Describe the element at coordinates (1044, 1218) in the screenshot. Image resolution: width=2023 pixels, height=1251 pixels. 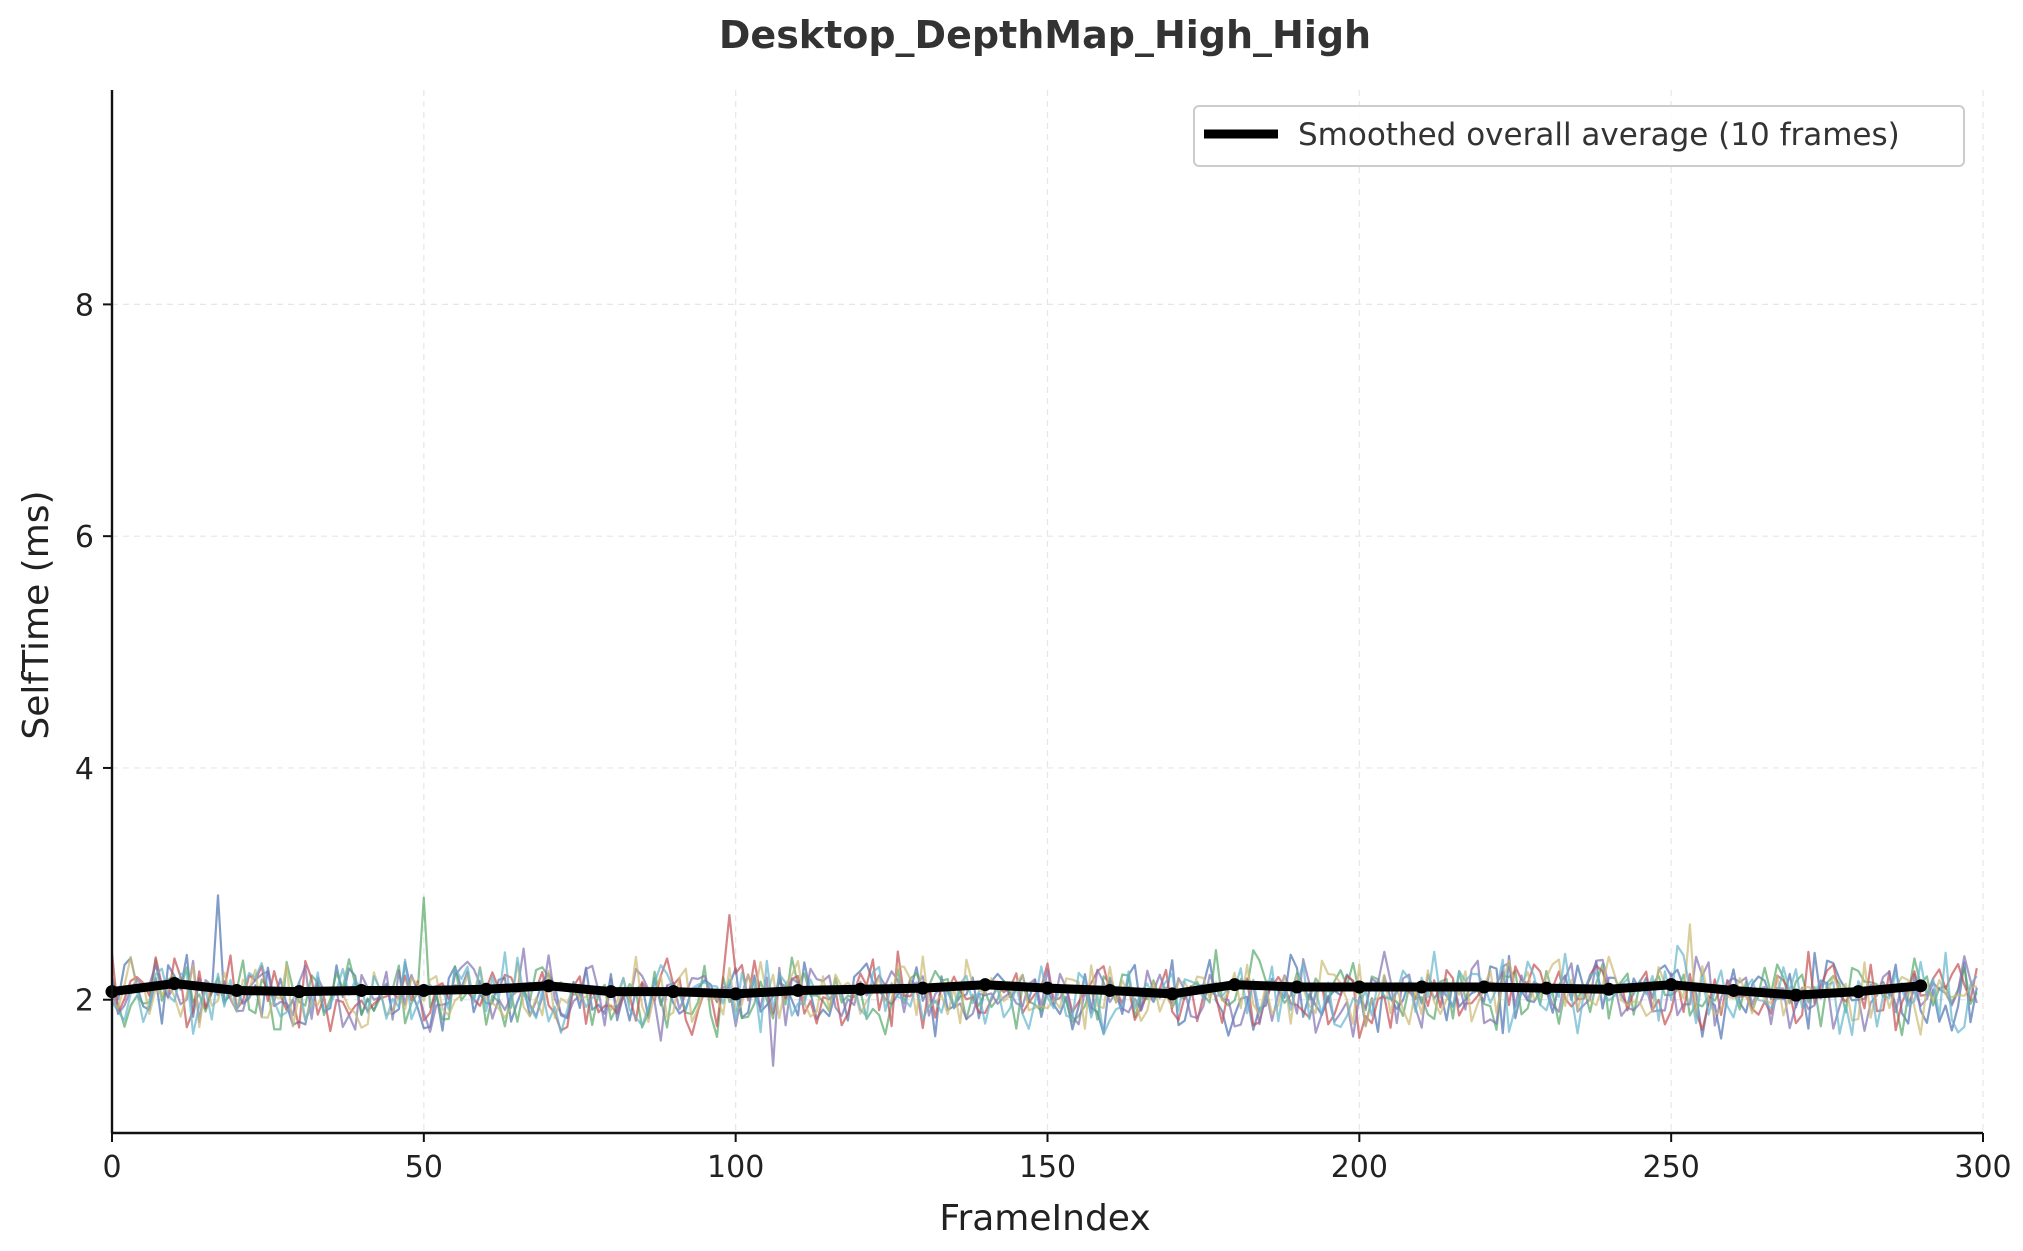
I see `x-axis-label: FrameIndex` at that location.